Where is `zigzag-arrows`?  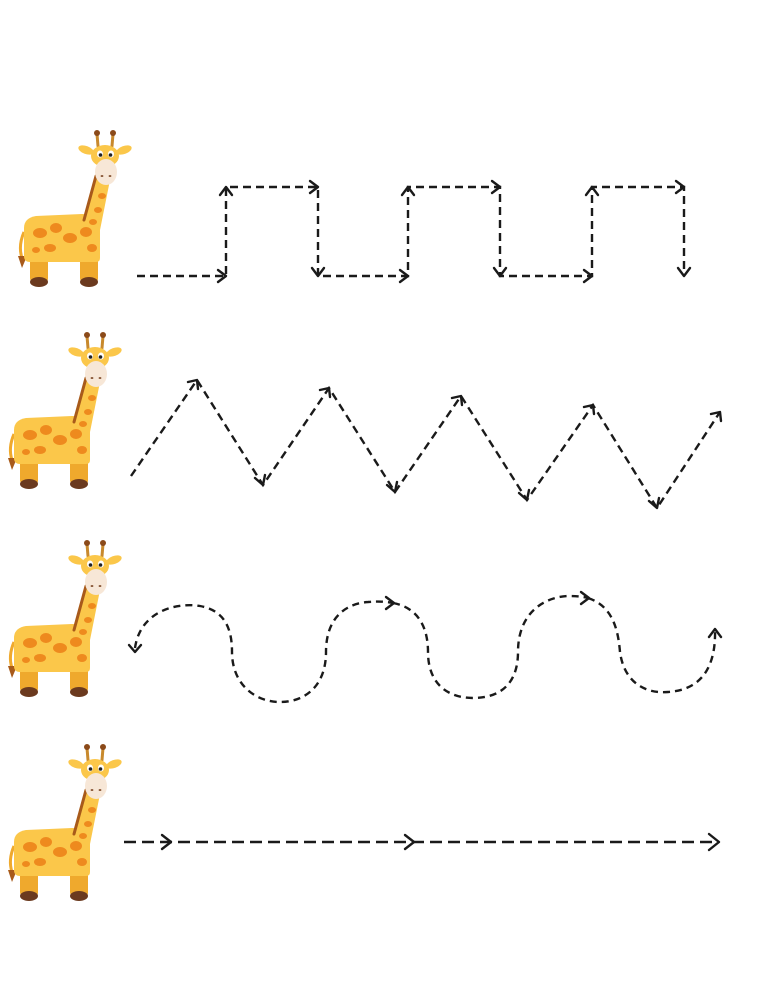
zigzag-arrows is located at coordinates (454, 444).